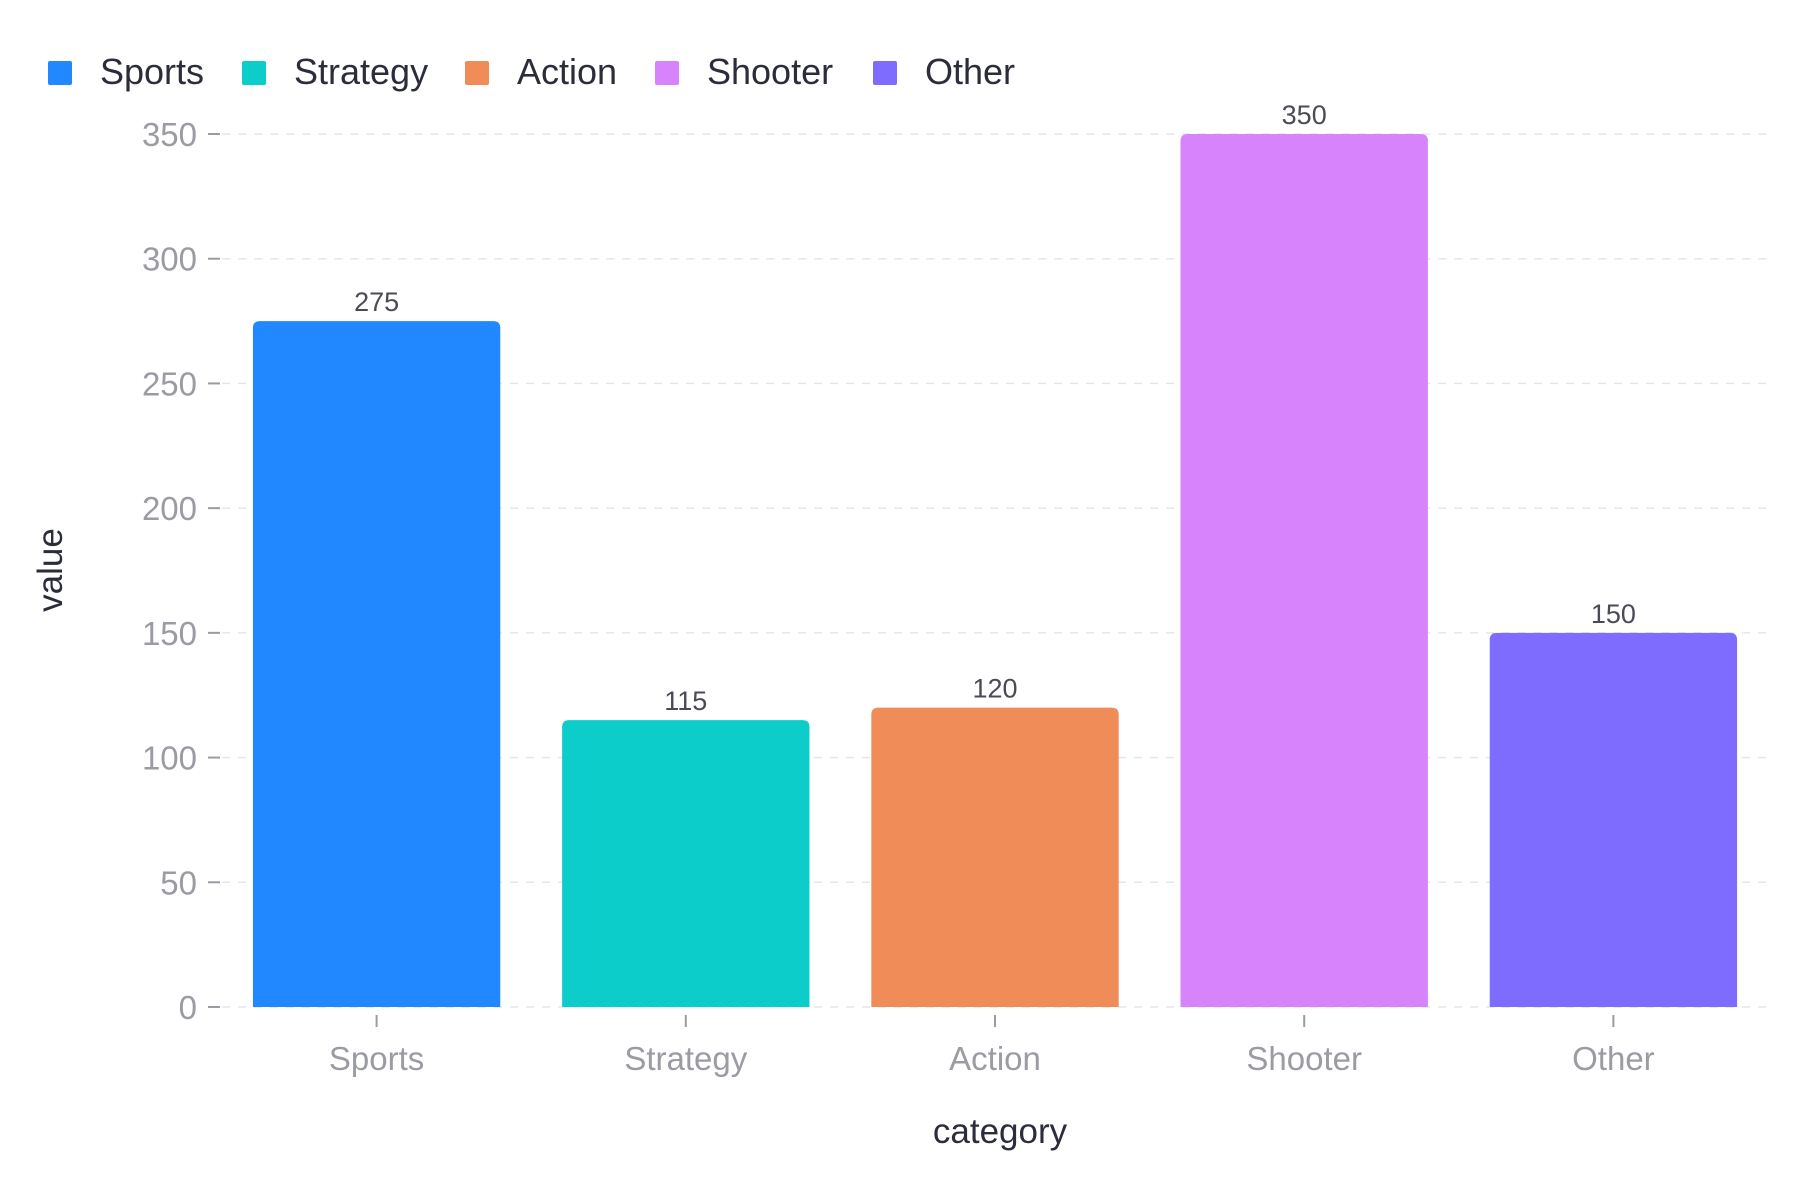  I want to click on x-tick-label-other: Other, so click(1613, 1058).